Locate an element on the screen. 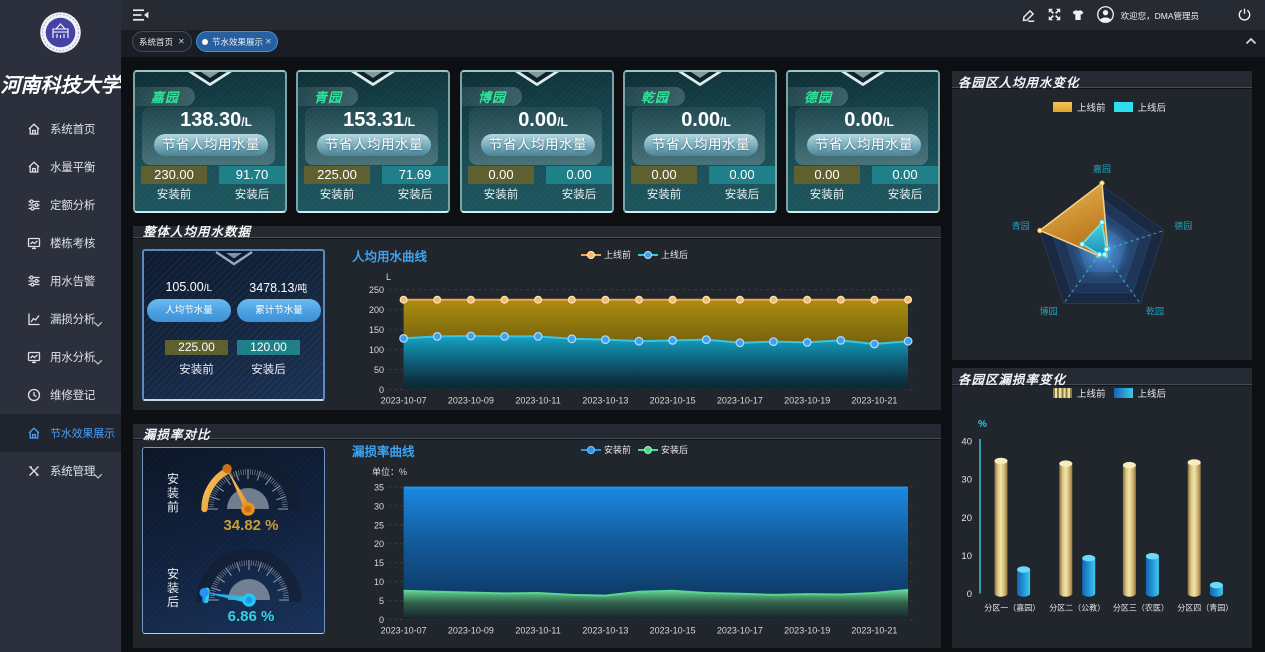 This screenshot has width=1265, height=652. svg-text: 34.82 % is located at coordinates (250, 525).